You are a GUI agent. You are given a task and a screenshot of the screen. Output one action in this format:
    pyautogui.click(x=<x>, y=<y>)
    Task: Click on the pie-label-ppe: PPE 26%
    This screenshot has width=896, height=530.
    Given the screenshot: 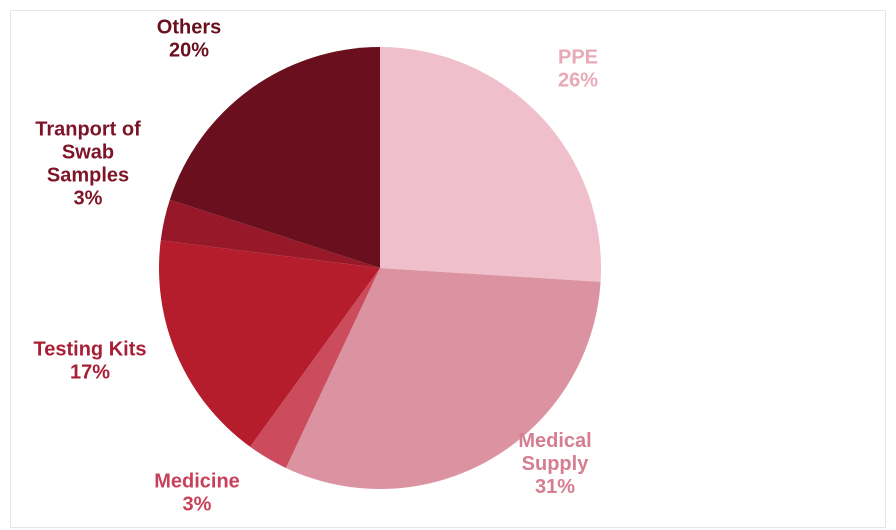 What is the action you would take?
    pyautogui.click(x=578, y=69)
    